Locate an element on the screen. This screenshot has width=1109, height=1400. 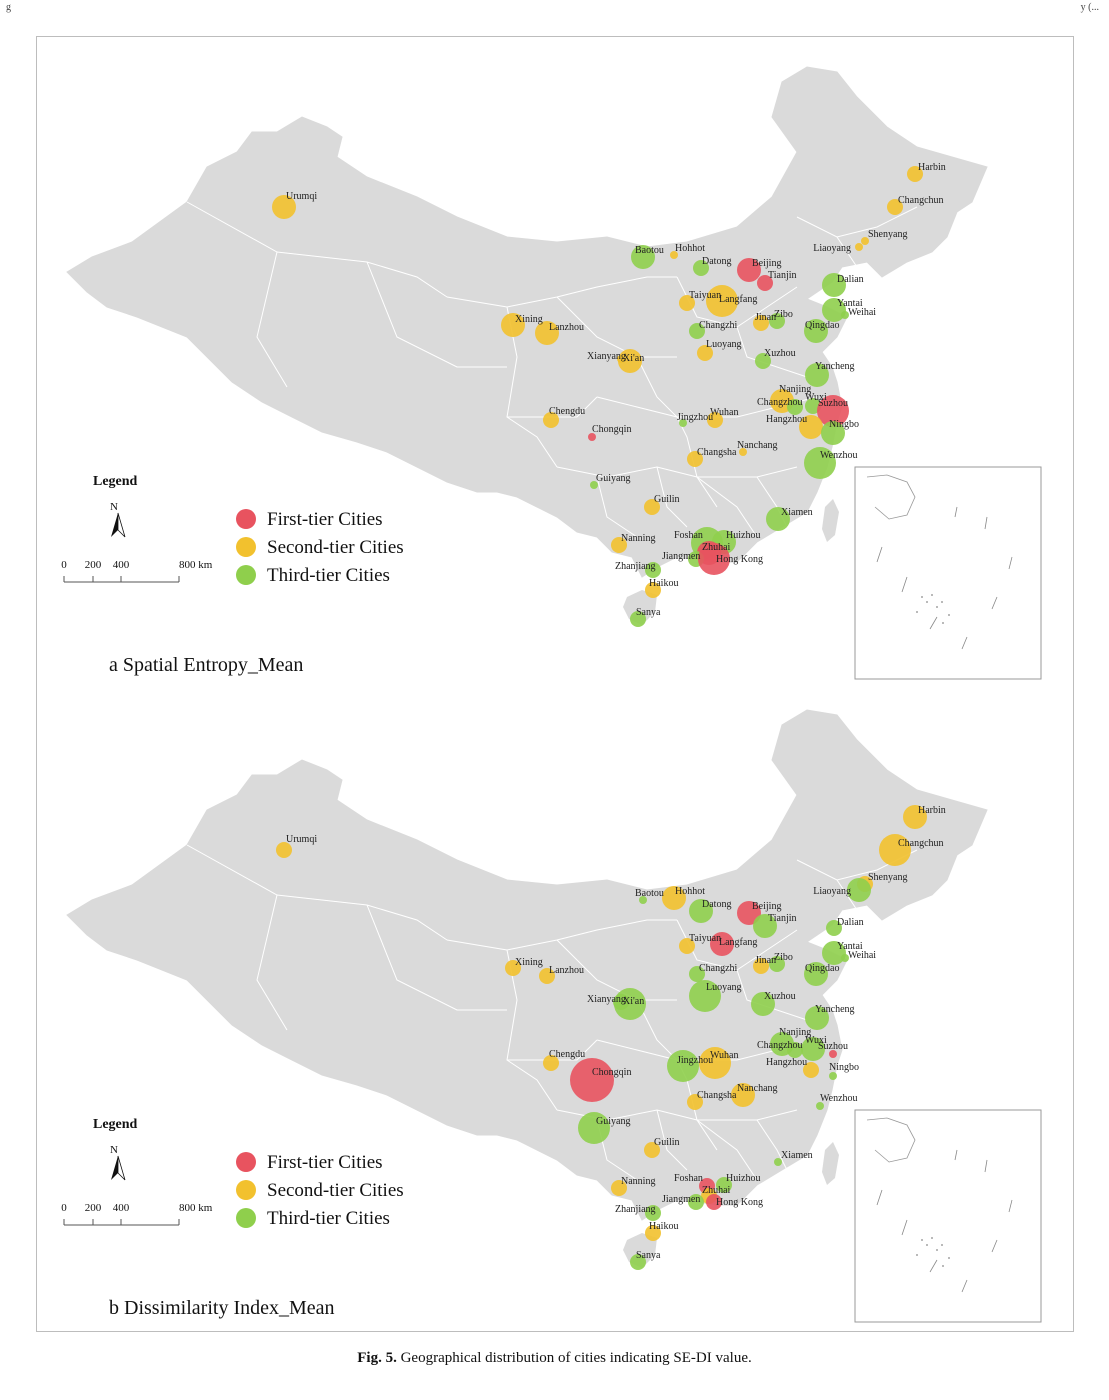
city-label: Zibo is located at coordinates (783, 314).